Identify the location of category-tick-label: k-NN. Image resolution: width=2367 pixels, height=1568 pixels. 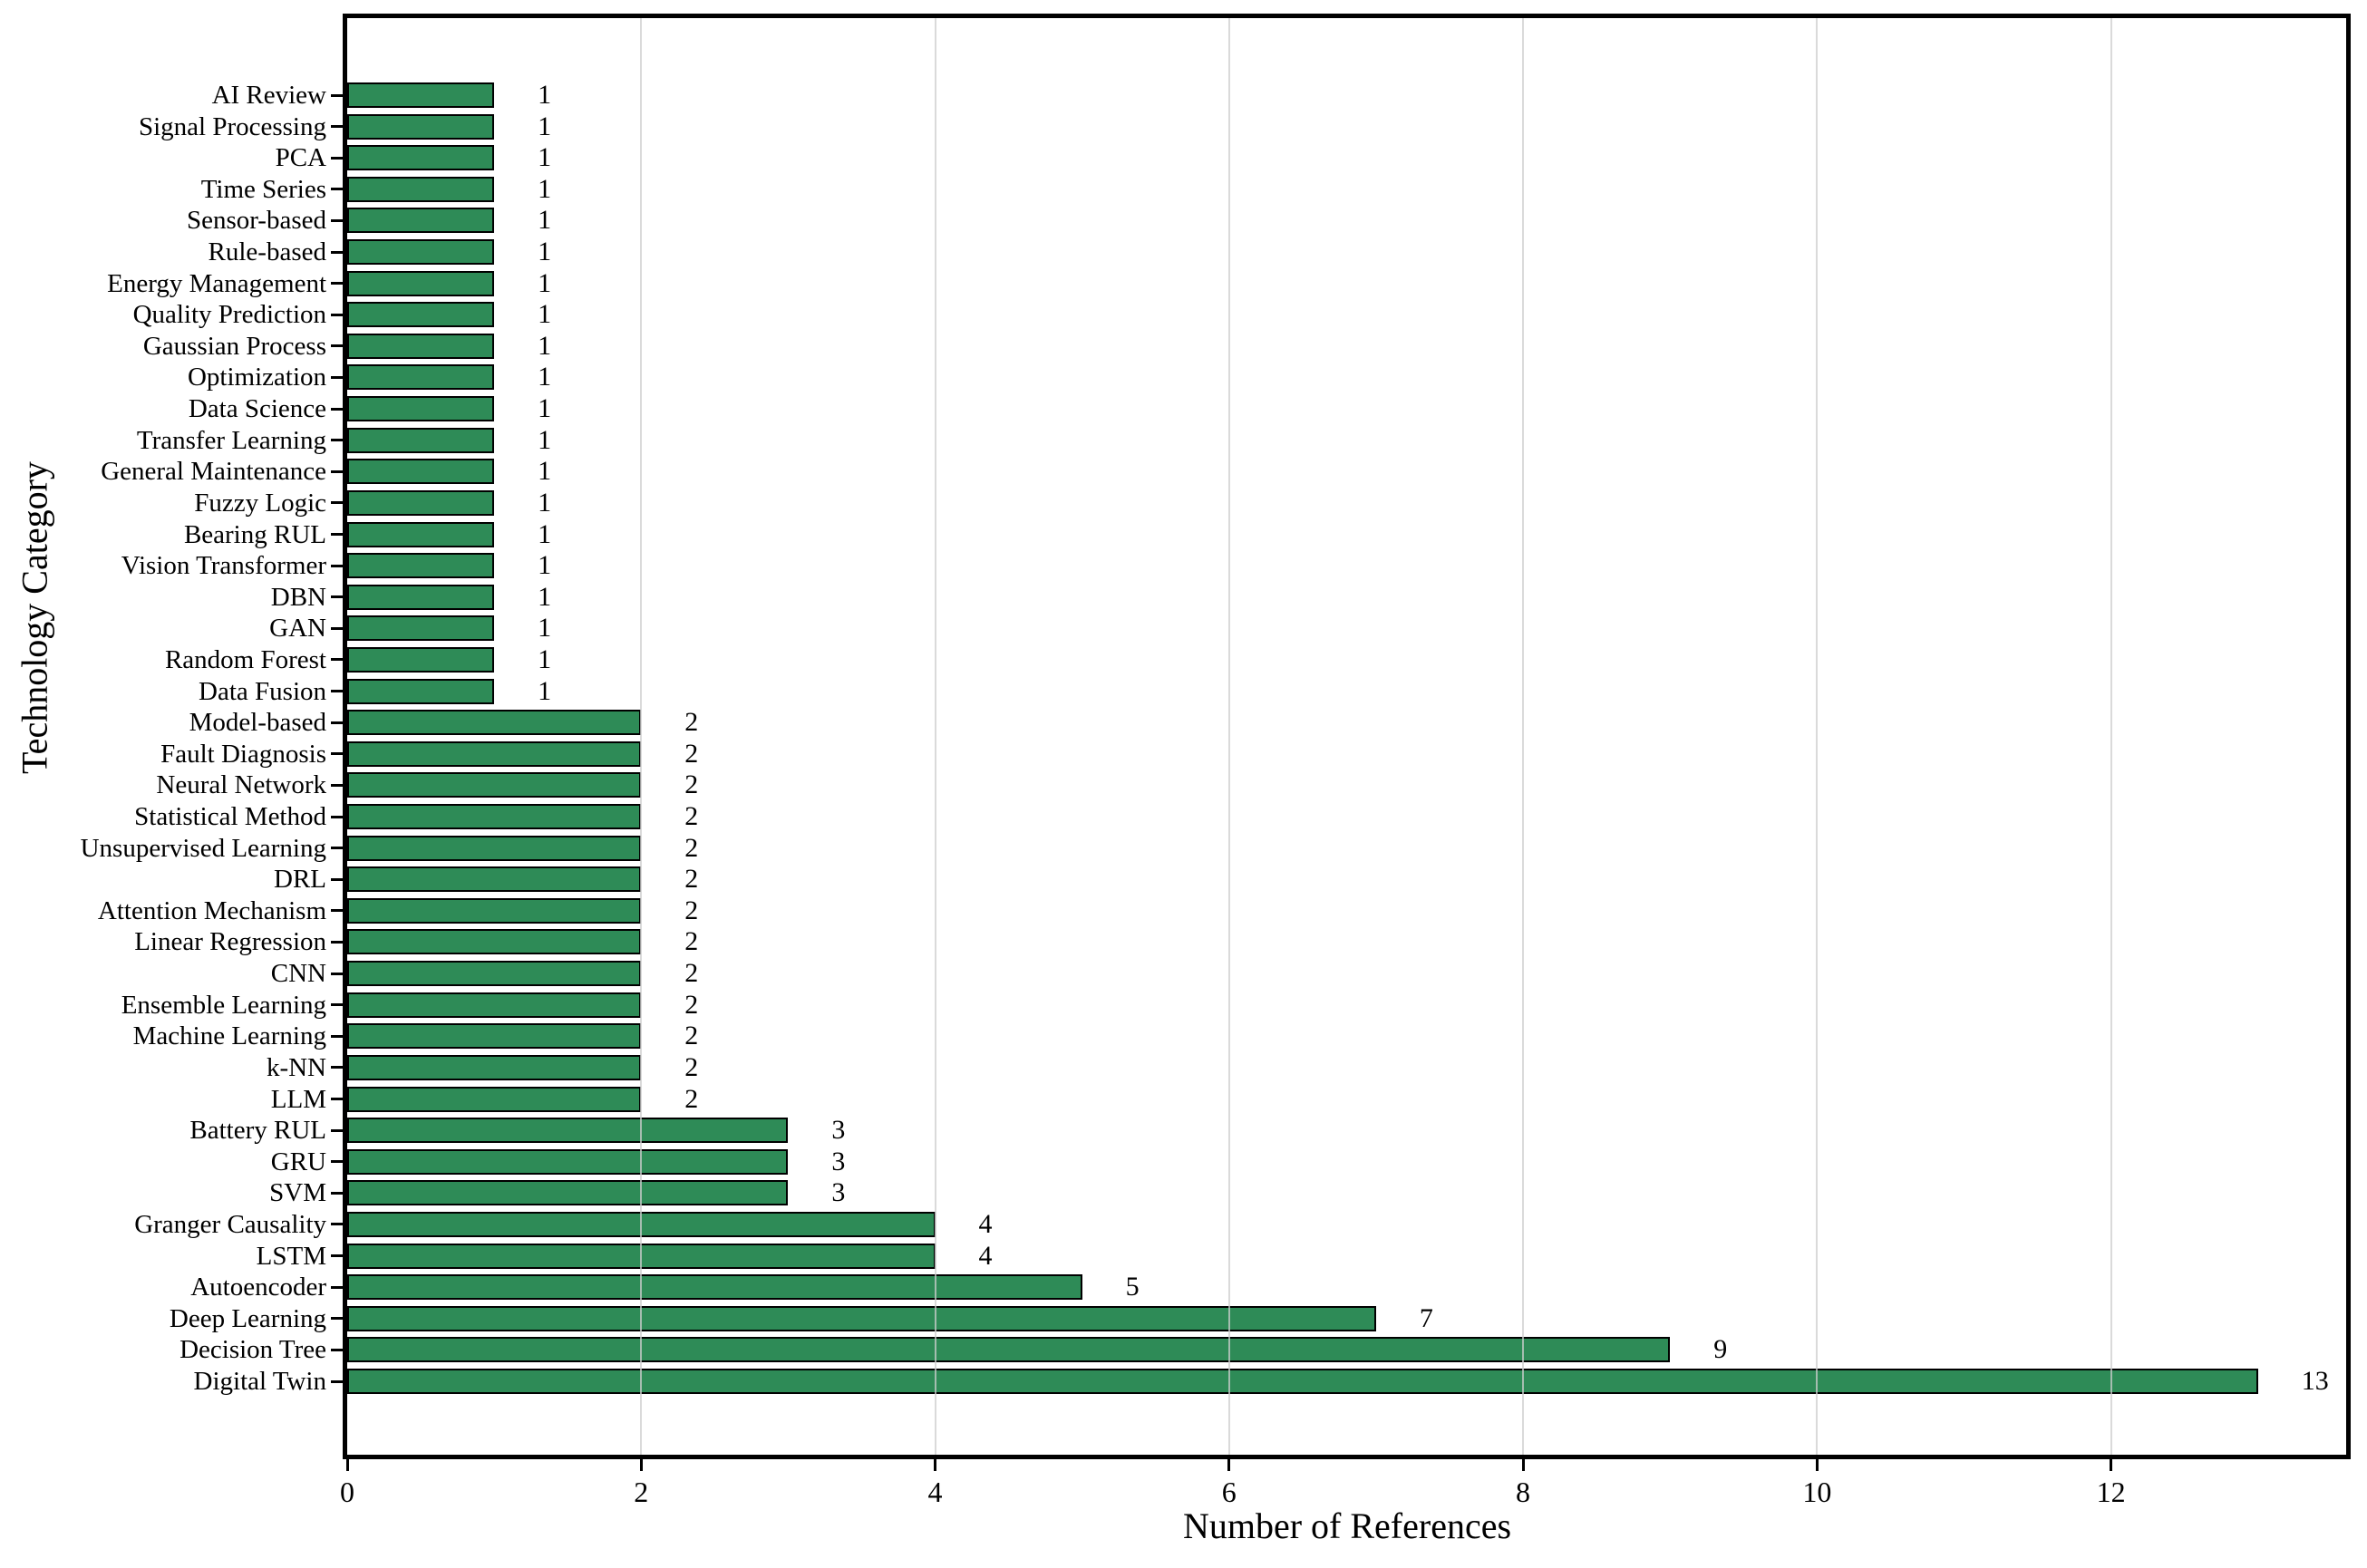
(296, 1067).